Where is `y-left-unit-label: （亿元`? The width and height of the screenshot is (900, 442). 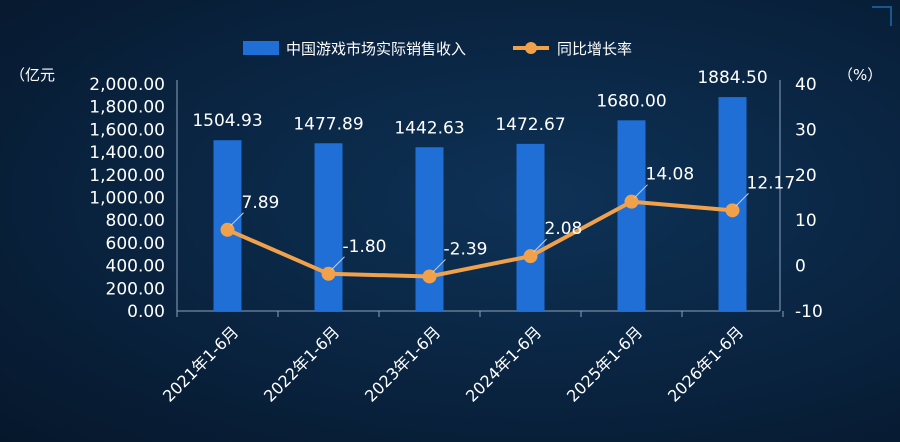
y-left-unit-label: （亿元 is located at coordinates (32, 75).